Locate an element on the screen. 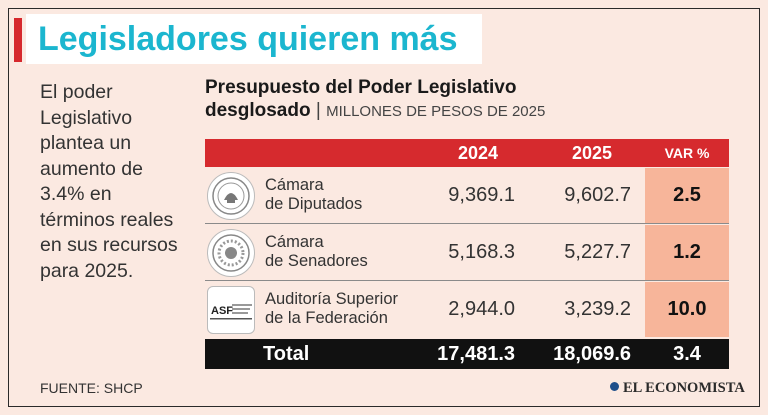  brand-logo: EL ECONOMISTA is located at coordinates (677, 388).